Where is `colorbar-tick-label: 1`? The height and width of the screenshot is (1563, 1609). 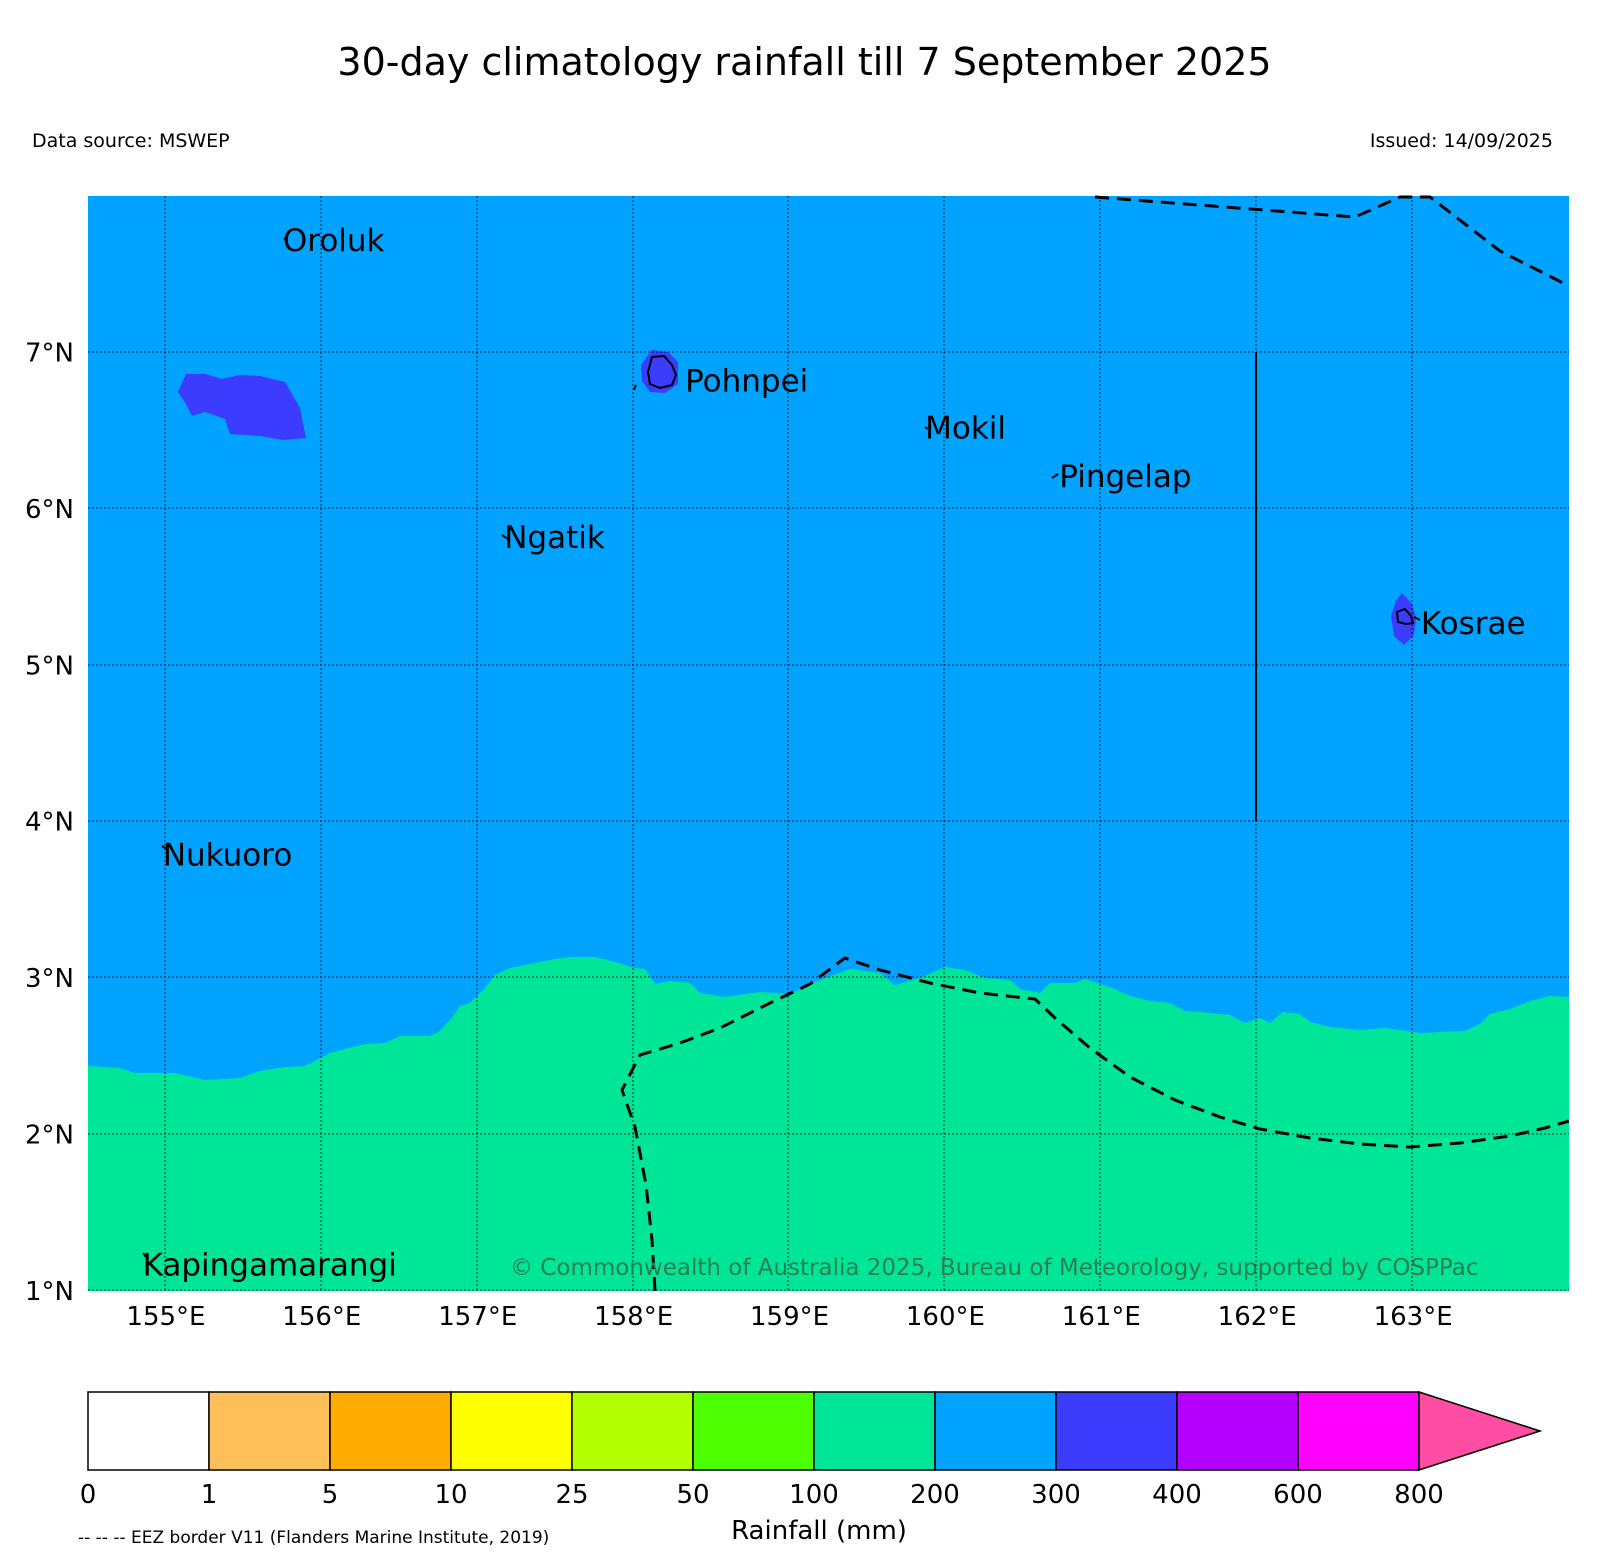
colorbar-tick-label: 1 is located at coordinates (209, 1495).